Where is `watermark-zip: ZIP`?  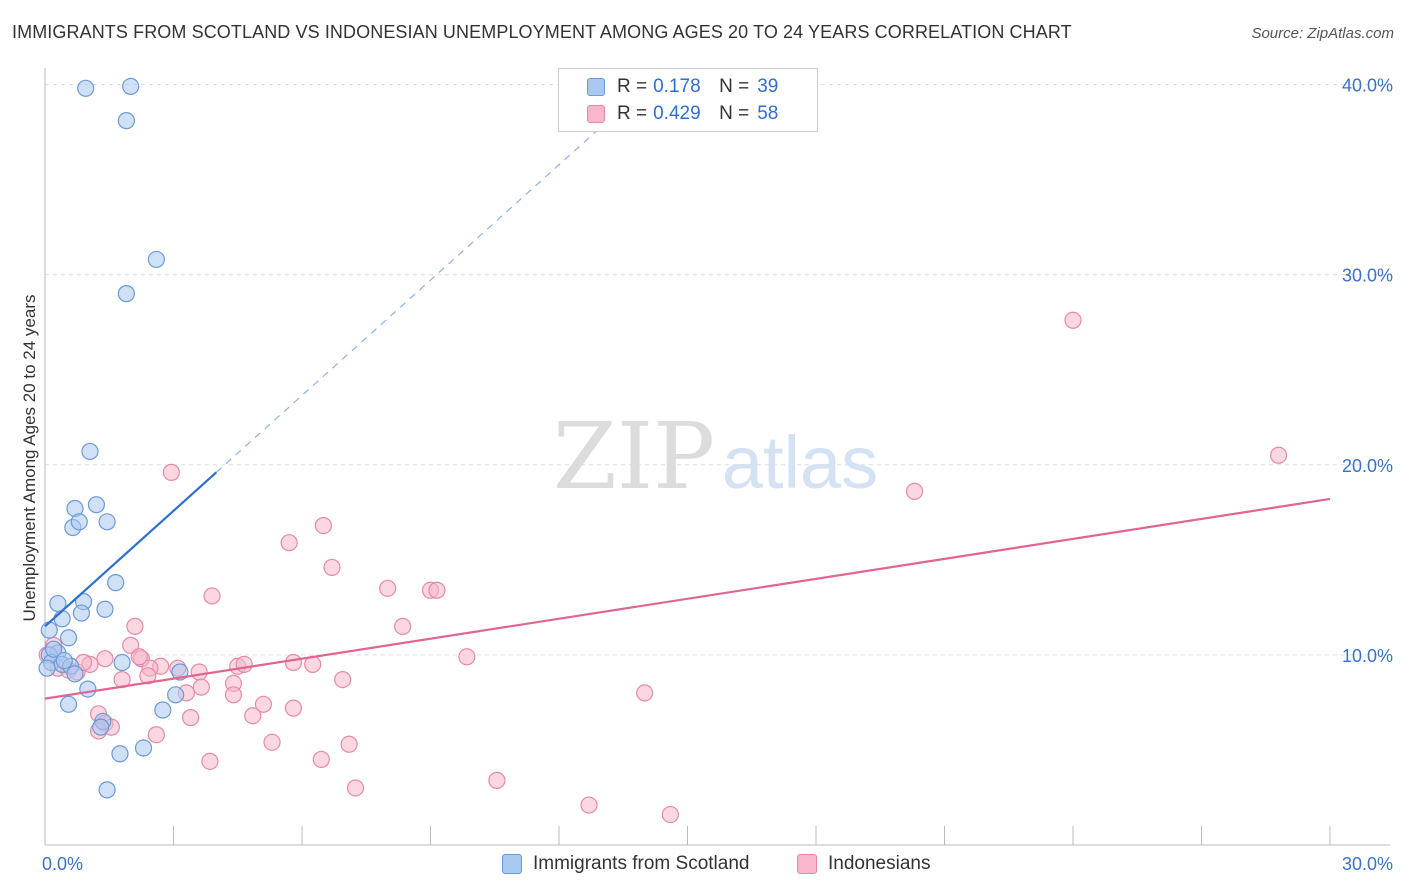
watermark-zip: ZIP is located at coordinates (634, 456).